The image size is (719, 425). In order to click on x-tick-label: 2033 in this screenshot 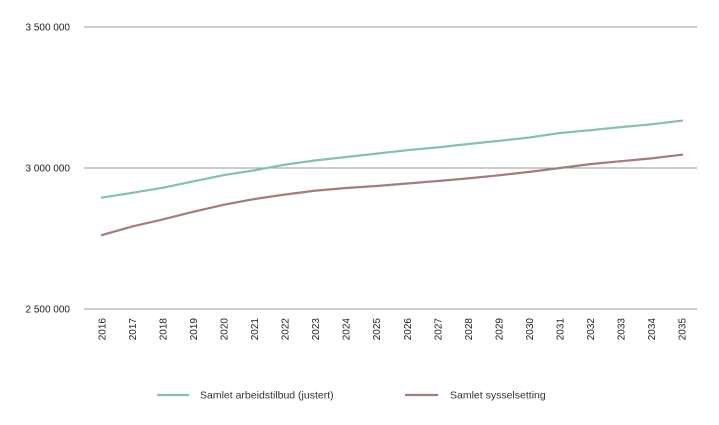, I will do `click(621, 329)`.